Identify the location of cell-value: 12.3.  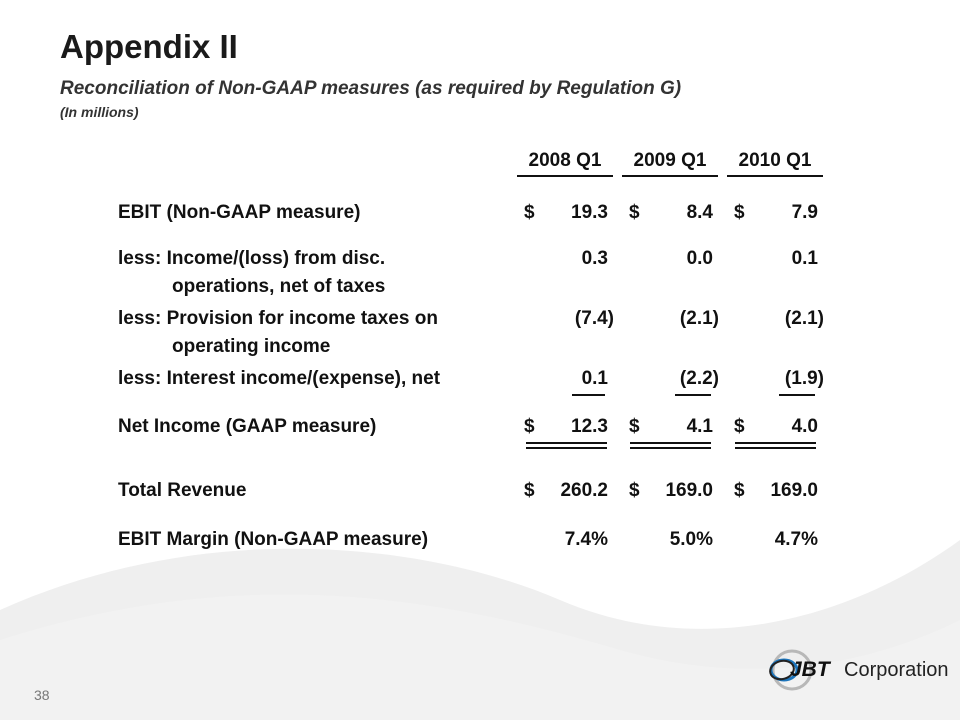
(589, 426).